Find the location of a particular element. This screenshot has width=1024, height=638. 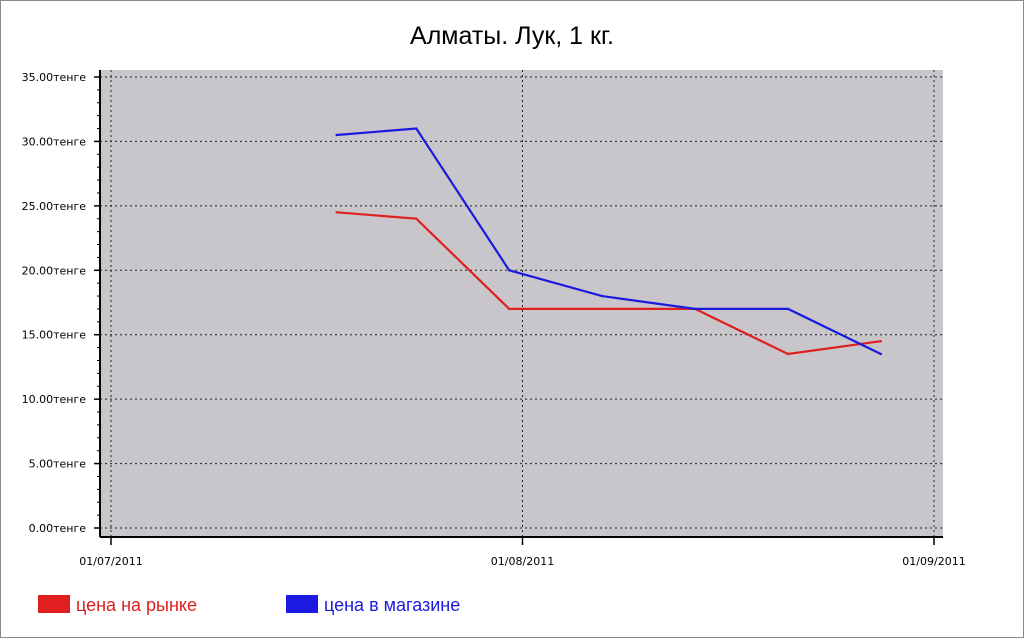

x-tick-label: 01/08/2011 is located at coordinates (522, 561).